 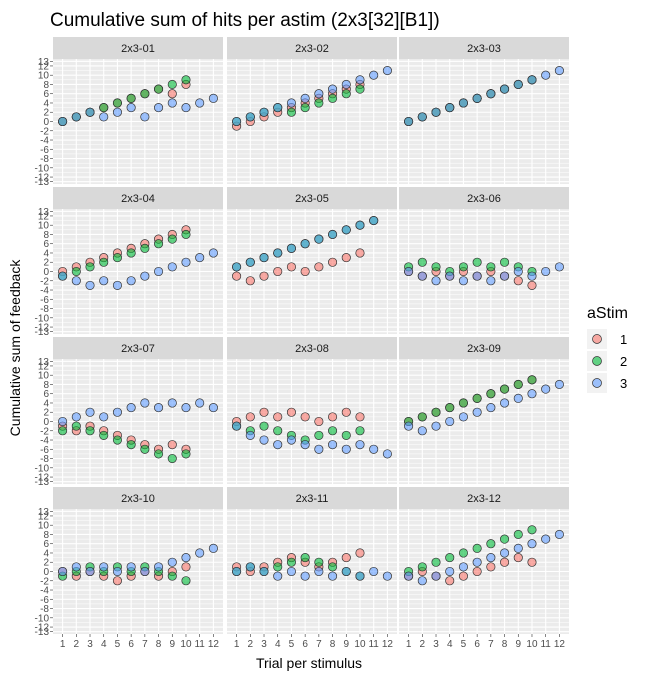 What do you see at coordinates (138, 499) in the screenshot?
I see `facet-strip-label: 2x3-10` at bounding box center [138, 499].